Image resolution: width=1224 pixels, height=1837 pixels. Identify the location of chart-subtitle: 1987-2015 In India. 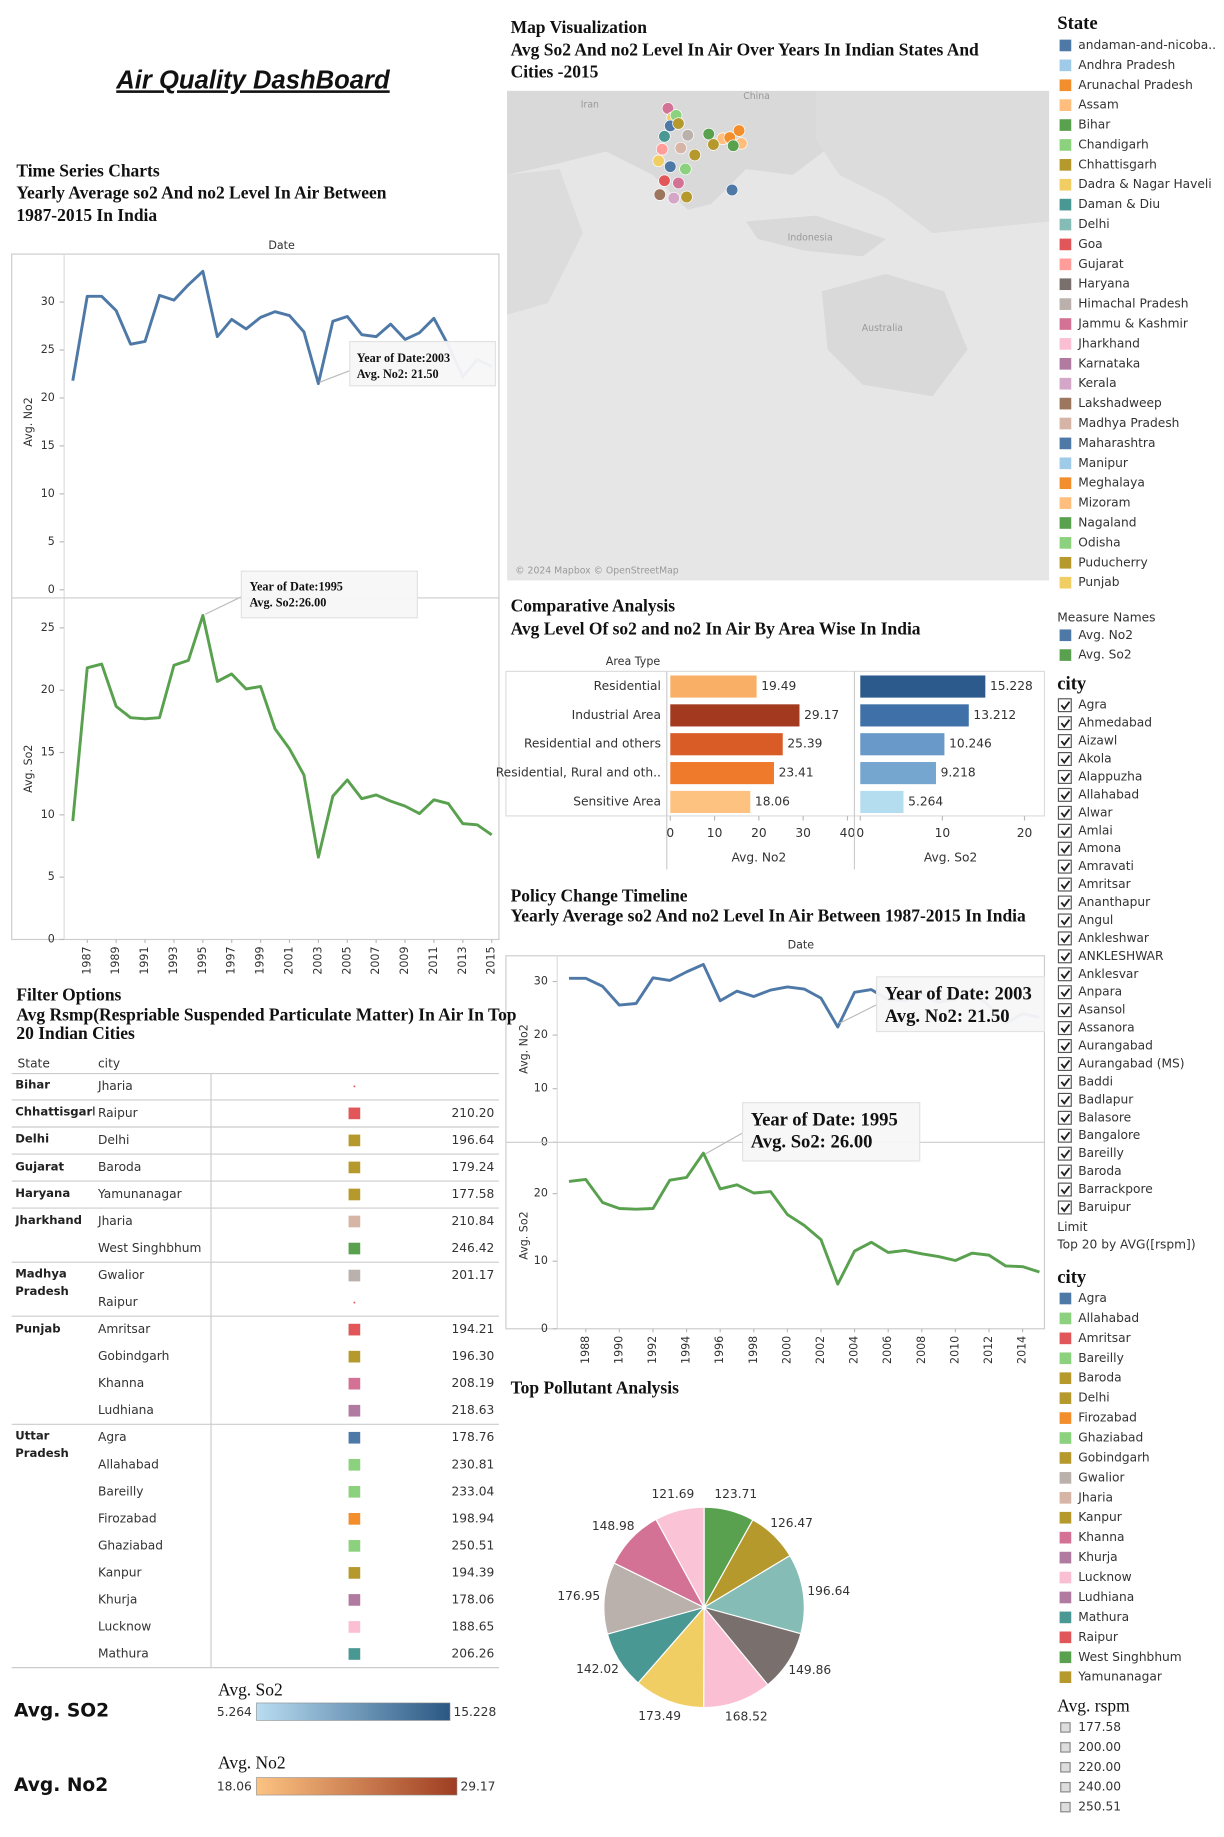
(86, 215).